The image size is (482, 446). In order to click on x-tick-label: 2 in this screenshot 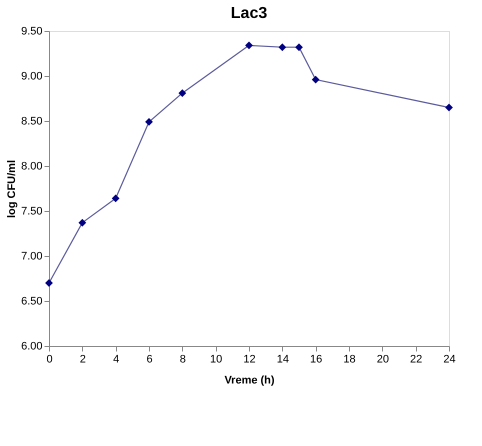, I will do `click(83, 360)`.